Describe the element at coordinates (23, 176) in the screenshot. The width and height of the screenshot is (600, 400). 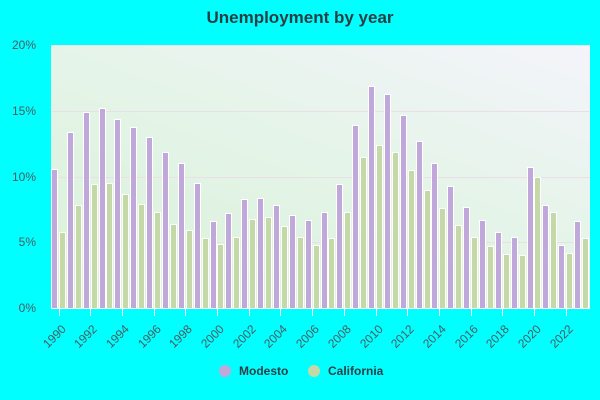
I see `y-tick-label: 10%` at that location.